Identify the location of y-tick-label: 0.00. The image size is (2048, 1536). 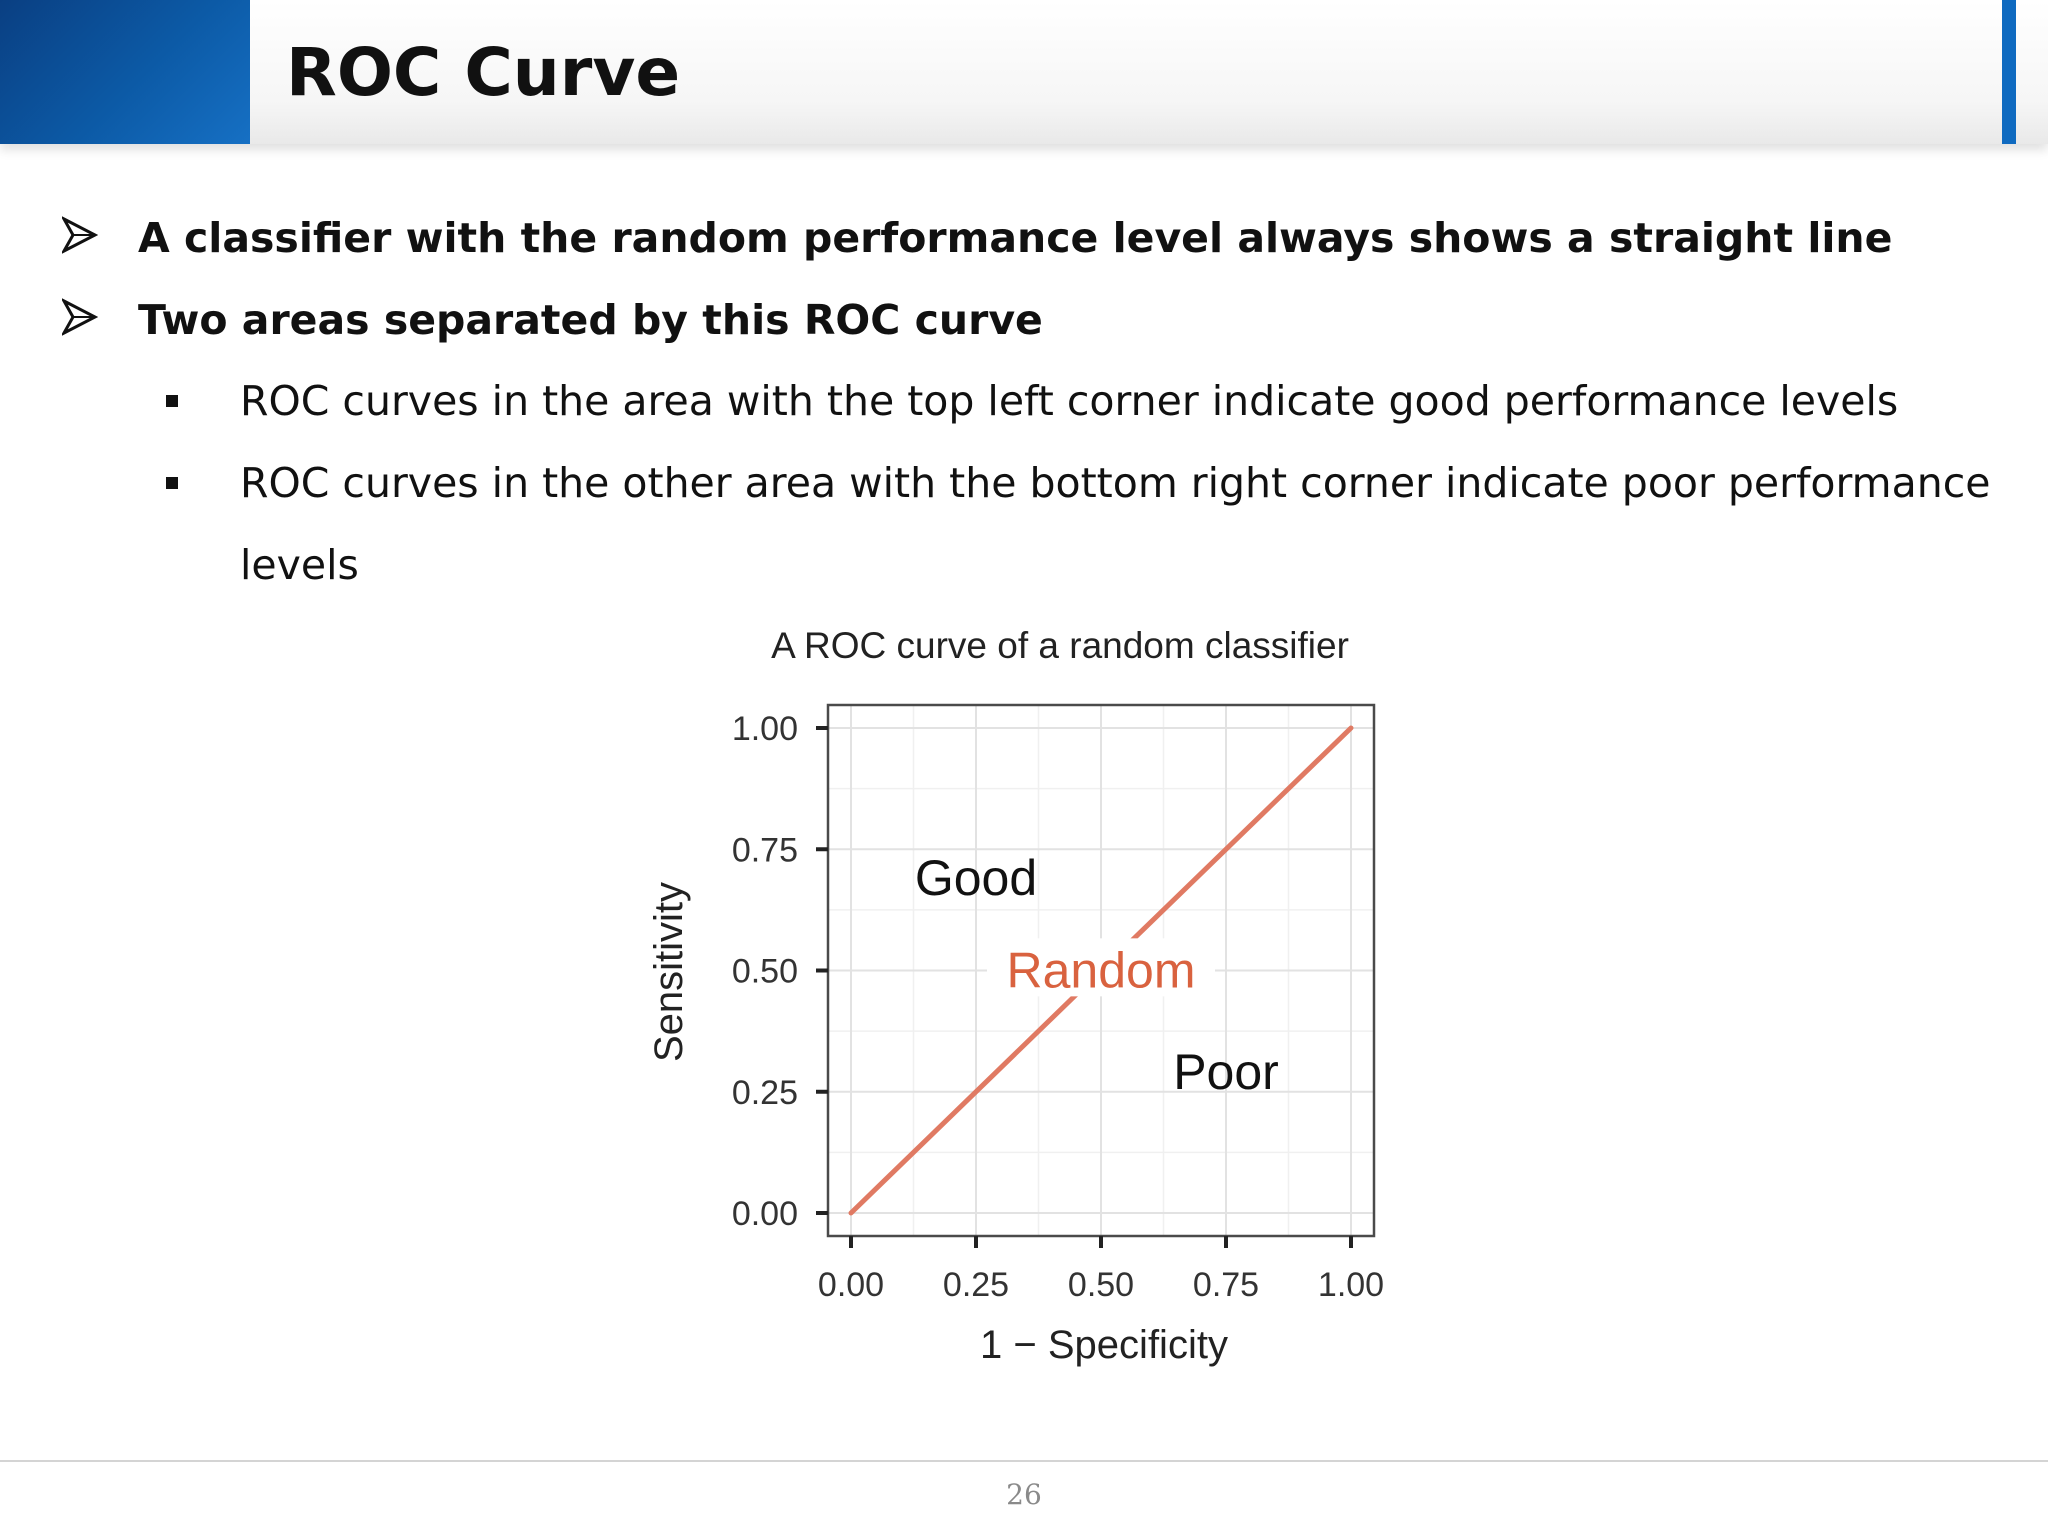
(765, 1214).